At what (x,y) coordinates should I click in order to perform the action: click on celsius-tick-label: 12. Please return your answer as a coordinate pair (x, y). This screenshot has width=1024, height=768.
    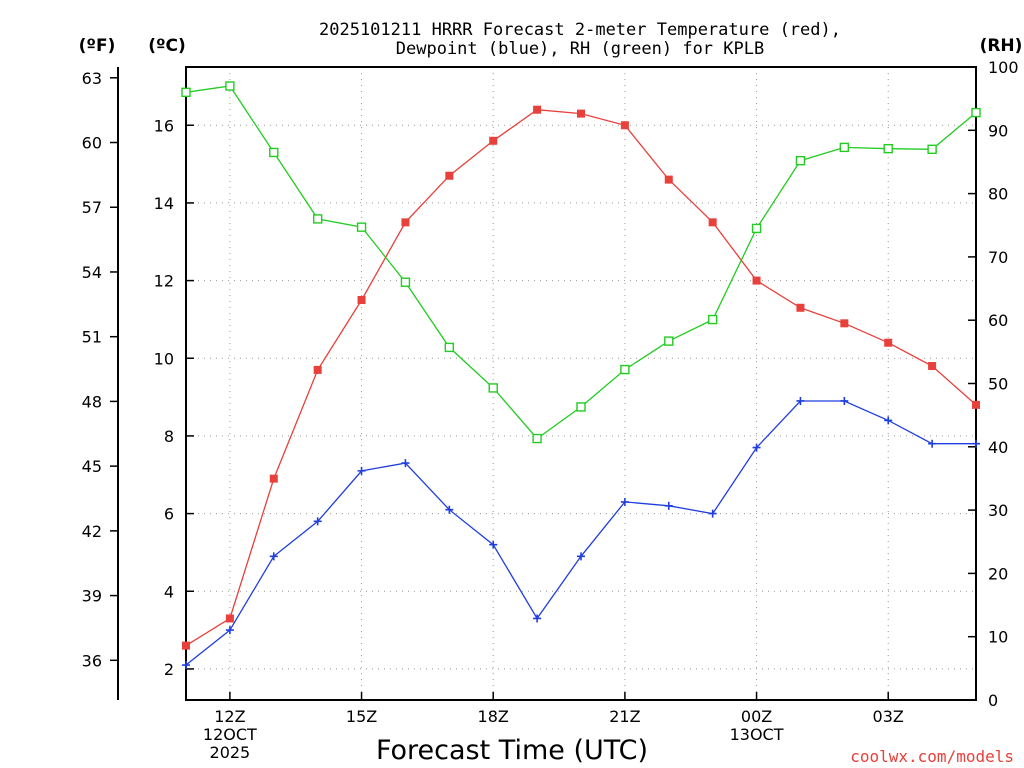
    Looking at the image, I should click on (164, 281).